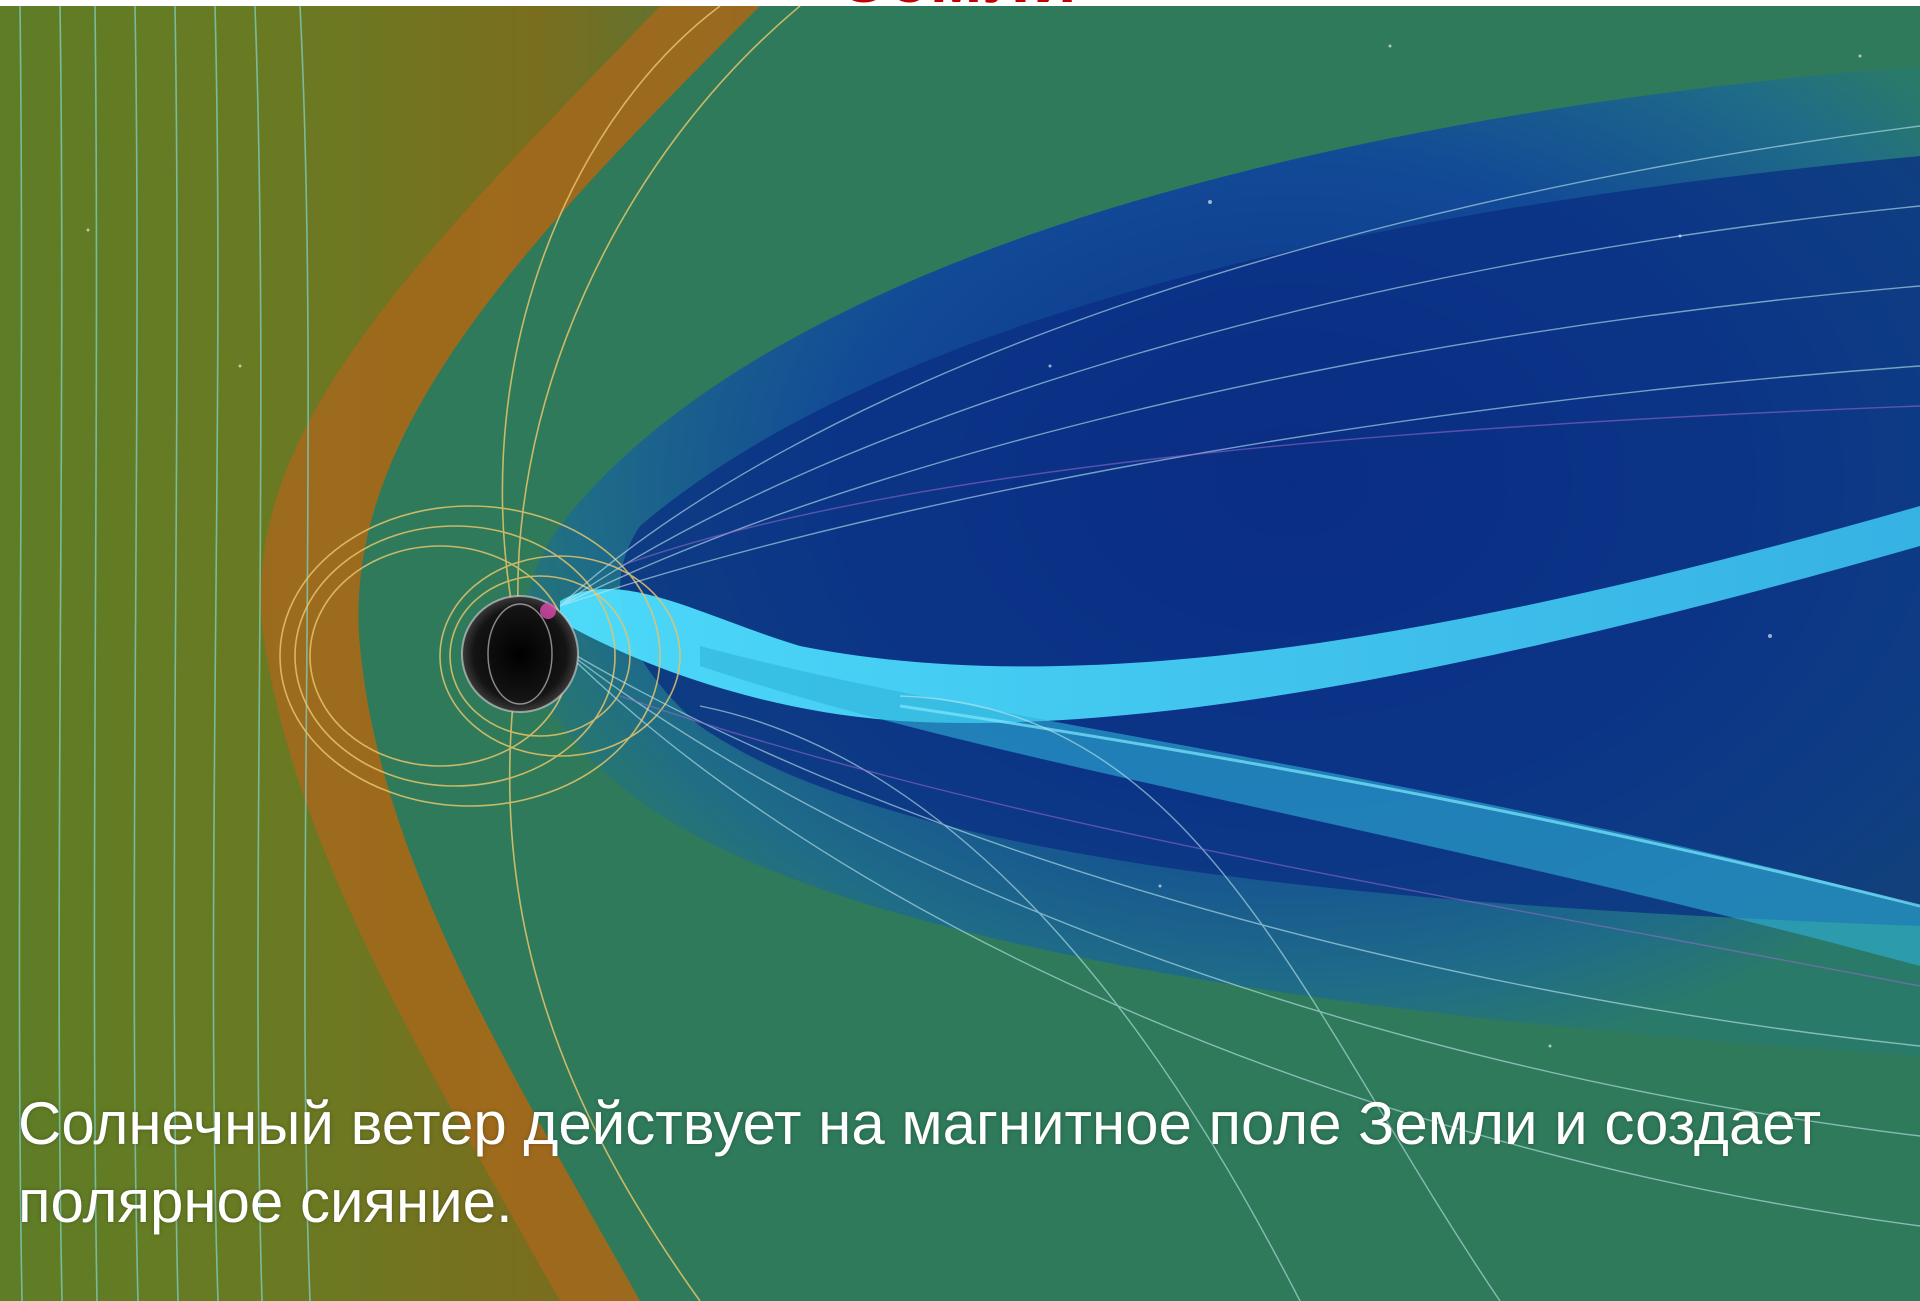 The width and height of the screenshot is (1920, 1301). I want to click on earth-icon, so click(520, 654).